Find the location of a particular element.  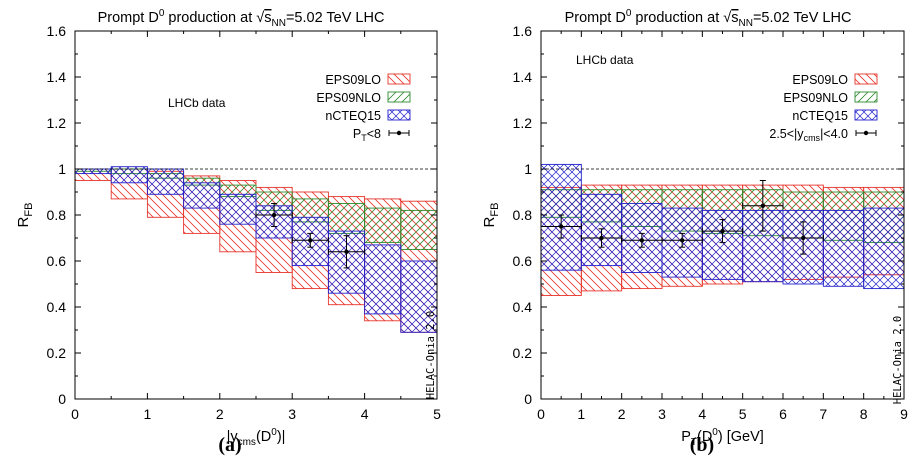

panel-label: (a) is located at coordinates (229, 445).